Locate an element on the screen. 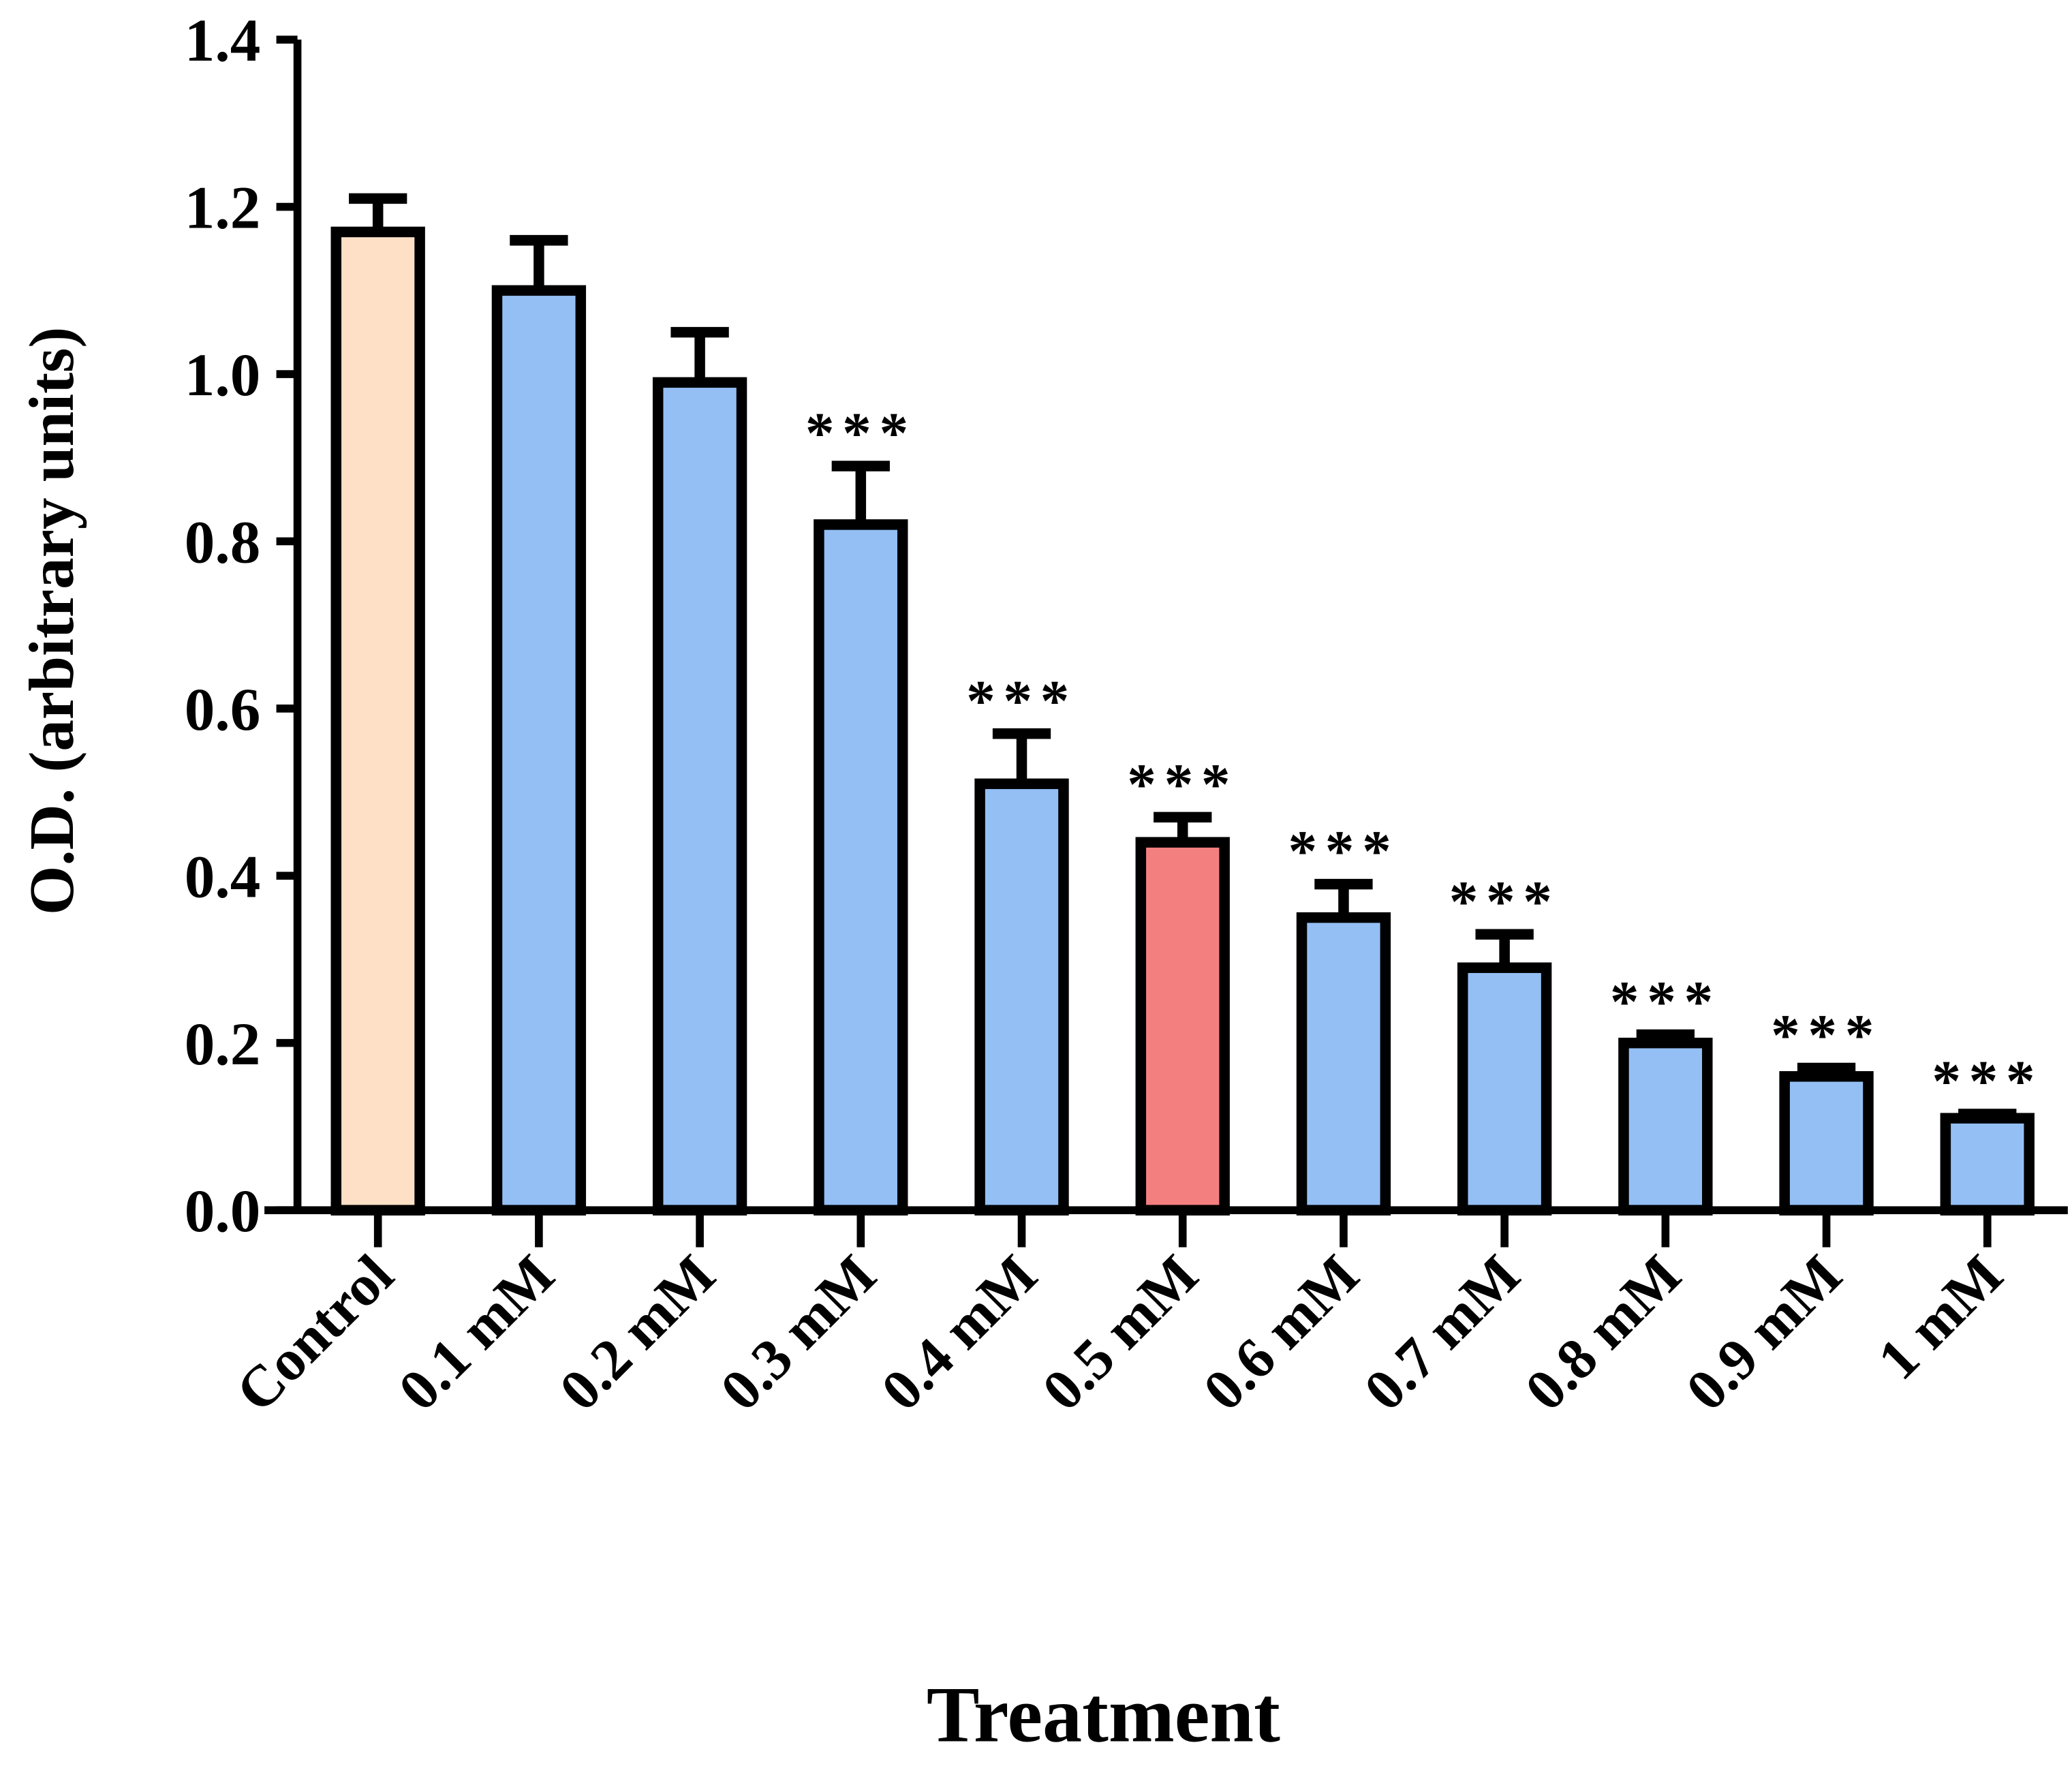  y-tick-label: 1.0 is located at coordinates (222, 375).